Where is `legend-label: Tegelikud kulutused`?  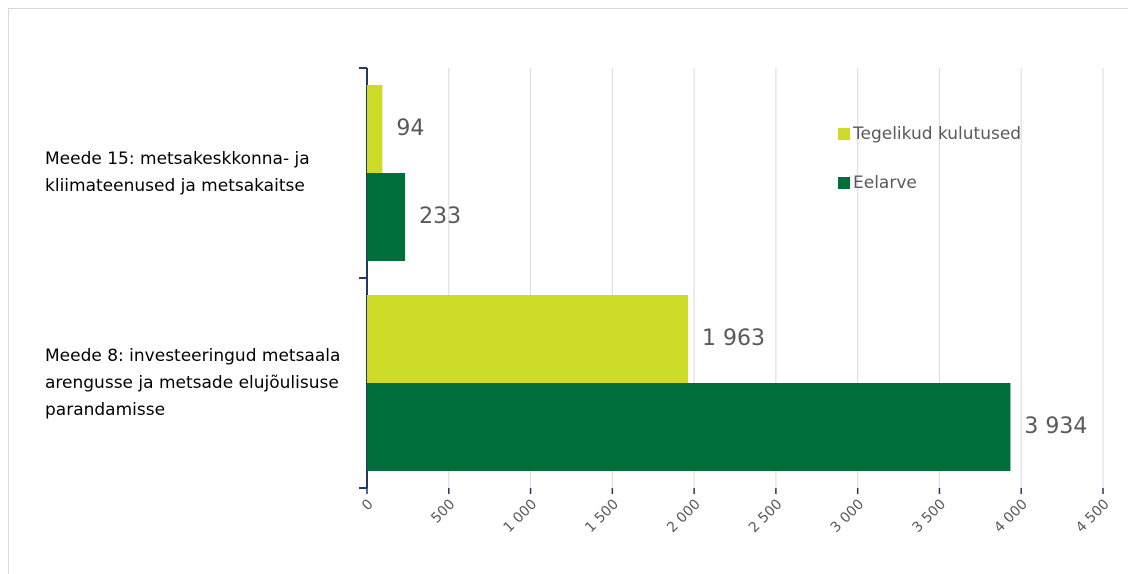
legend-label: Tegelikud kulutused is located at coordinates (936, 134).